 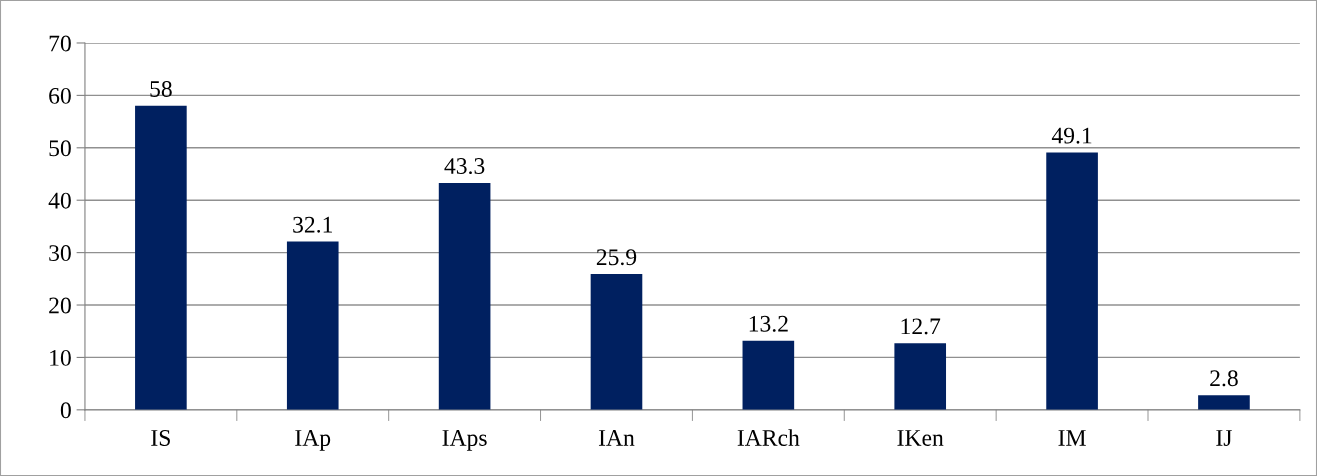 I want to click on y-tick-label: 70, so click(x=60, y=43).